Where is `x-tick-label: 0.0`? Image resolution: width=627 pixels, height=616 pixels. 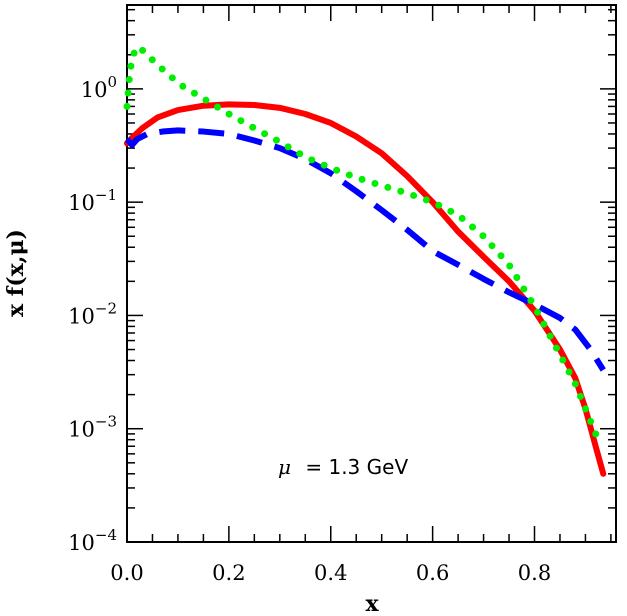 x-tick-label: 0.0 is located at coordinates (126, 573).